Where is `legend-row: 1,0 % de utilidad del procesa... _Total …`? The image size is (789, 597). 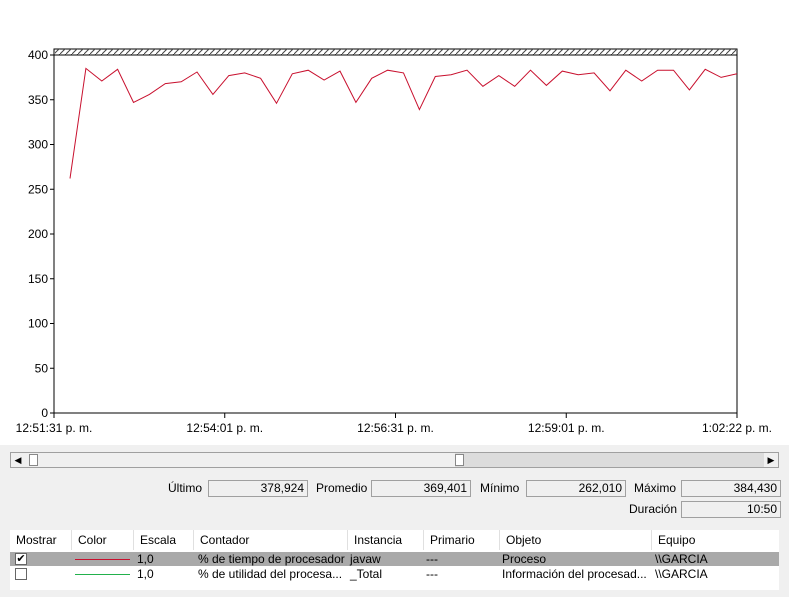
legend-row: 1,0 % de utilidad del procesa... _Total … is located at coordinates (394, 574).